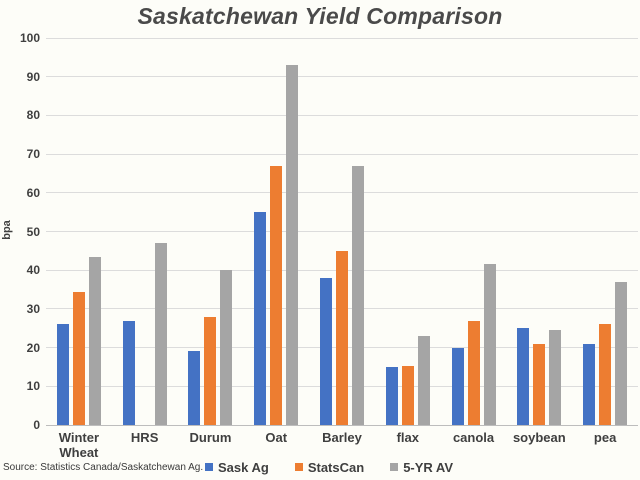 The height and width of the screenshot is (480, 640). I want to click on bar-sask-ag-oat, so click(260, 318).